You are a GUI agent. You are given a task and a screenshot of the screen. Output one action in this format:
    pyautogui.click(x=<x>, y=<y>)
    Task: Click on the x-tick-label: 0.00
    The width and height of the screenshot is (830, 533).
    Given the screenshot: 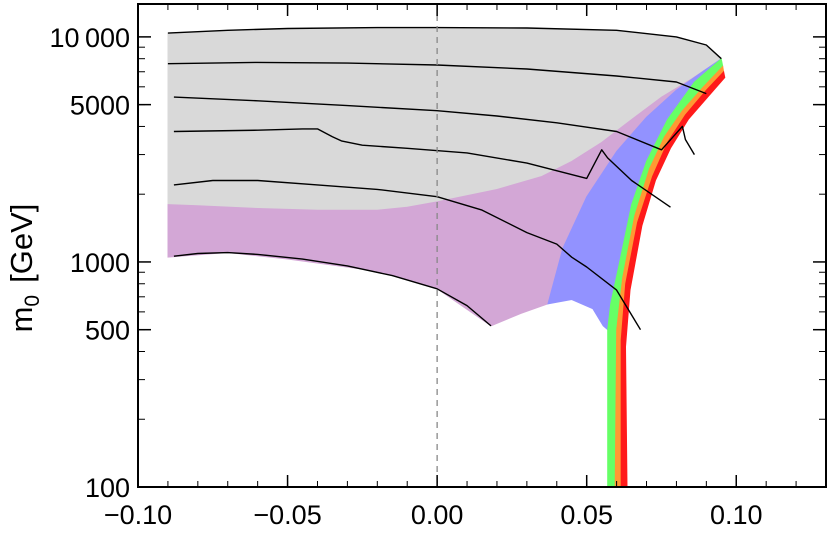 What is the action you would take?
    pyautogui.click(x=437, y=515)
    